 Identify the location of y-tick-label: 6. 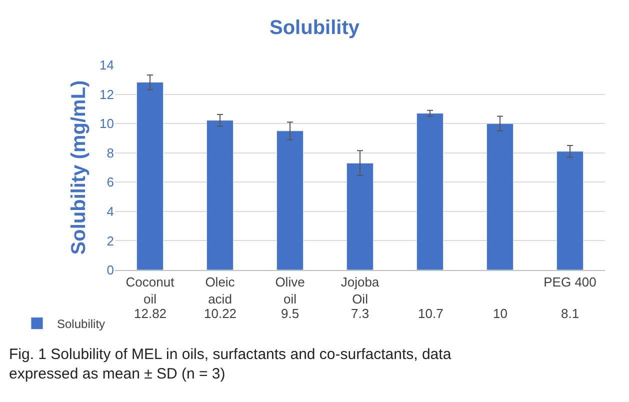
(110, 182).